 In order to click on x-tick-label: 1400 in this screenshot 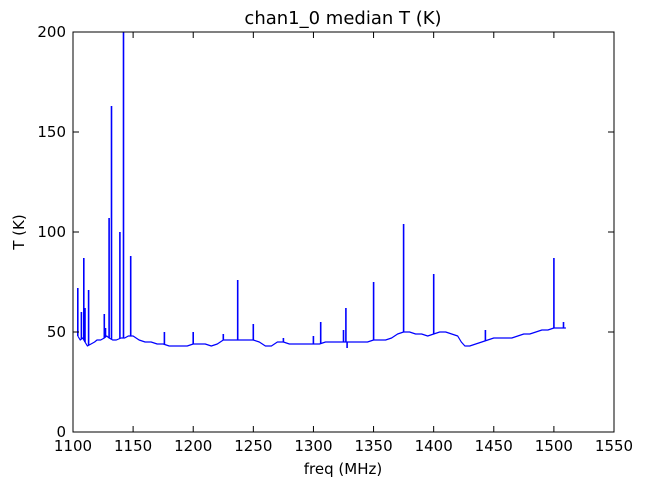, I will do `click(434, 446)`.